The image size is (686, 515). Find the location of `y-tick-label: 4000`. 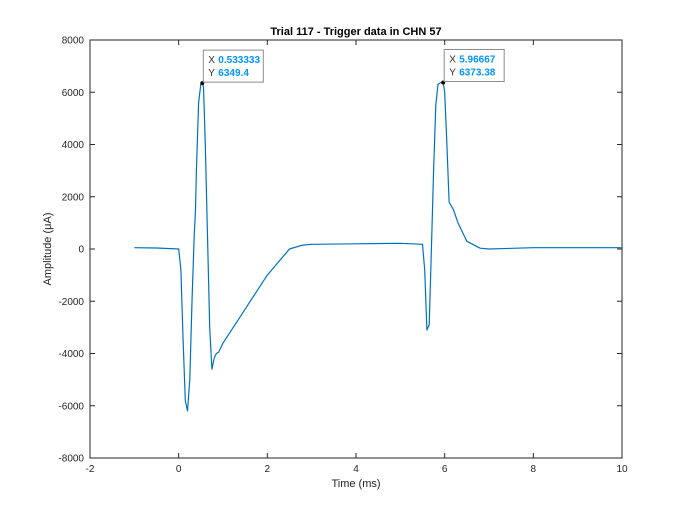

y-tick-label: 4000 is located at coordinates (73, 145).